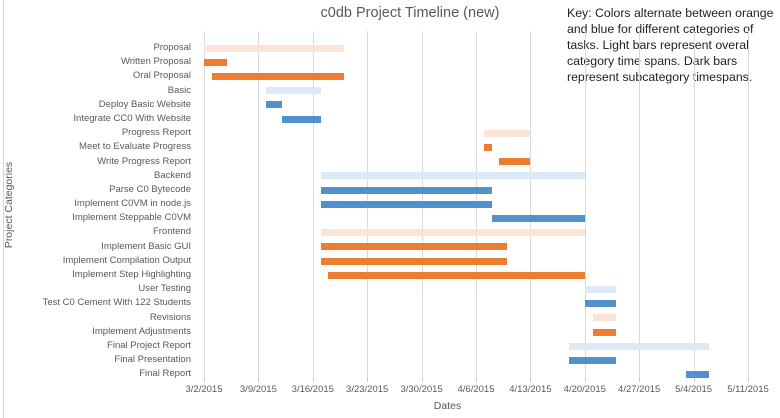 The width and height of the screenshot is (780, 418). I want to click on category-label: Frontend, so click(171, 232).